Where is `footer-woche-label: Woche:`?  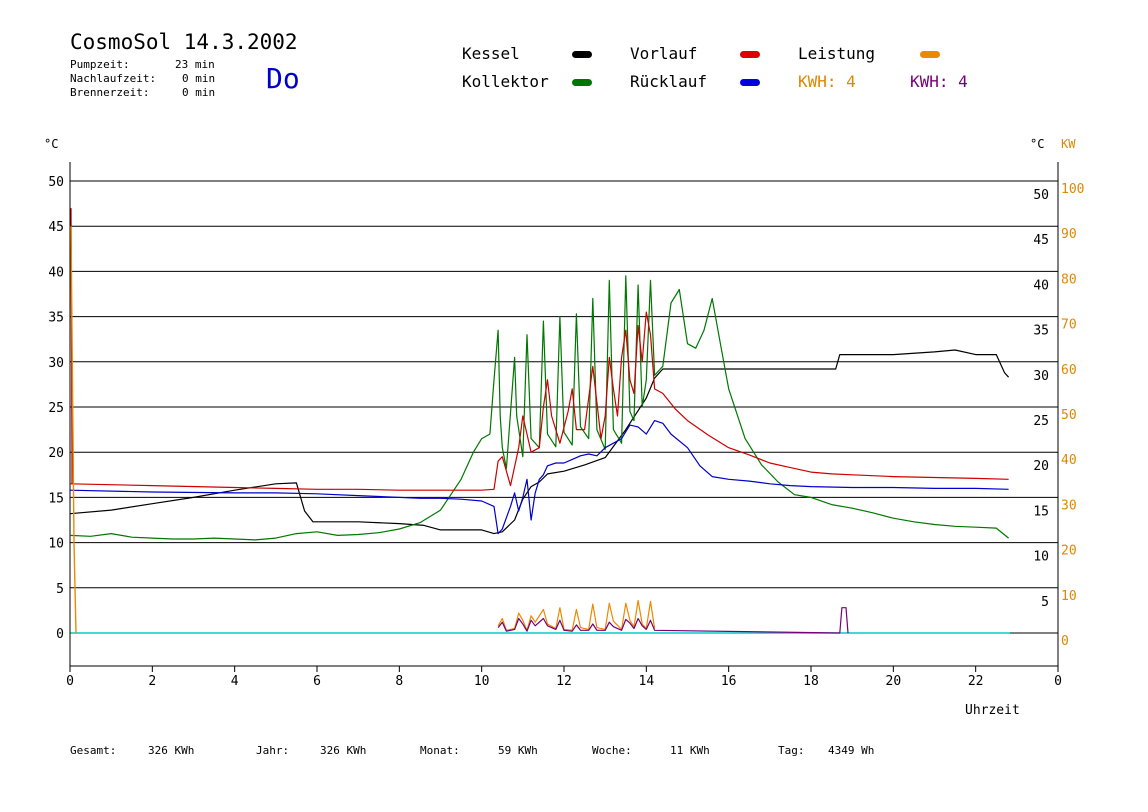 footer-woche-label: Woche: is located at coordinates (612, 750).